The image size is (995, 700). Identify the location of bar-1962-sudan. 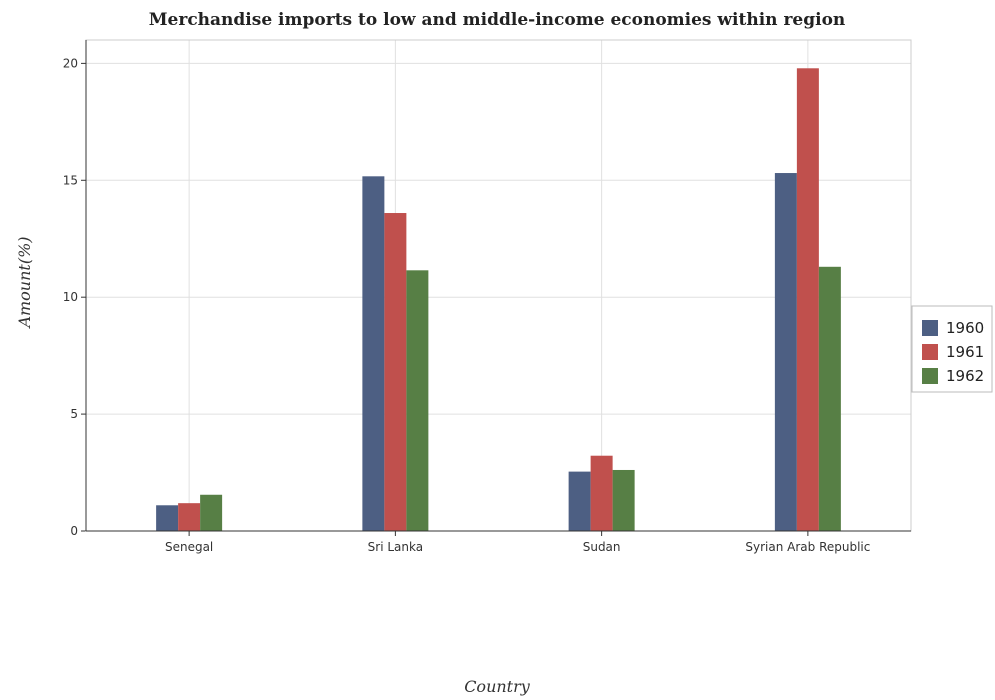
(623, 500).